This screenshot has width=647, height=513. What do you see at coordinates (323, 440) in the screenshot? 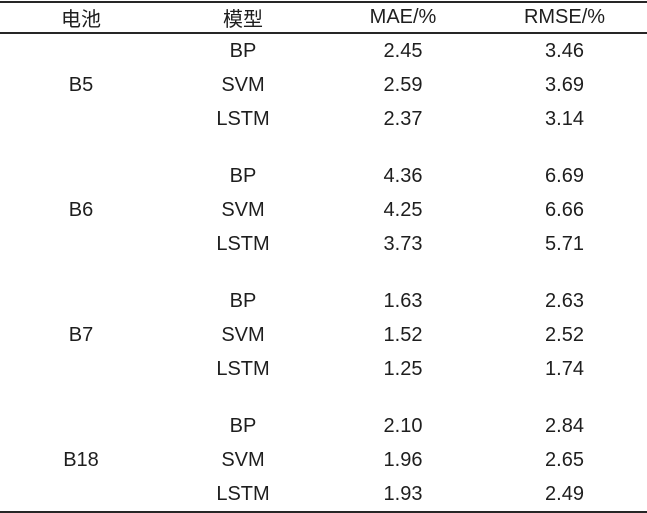
I see `table-row: B18 BP 2.10 2.84` at bounding box center [323, 440].